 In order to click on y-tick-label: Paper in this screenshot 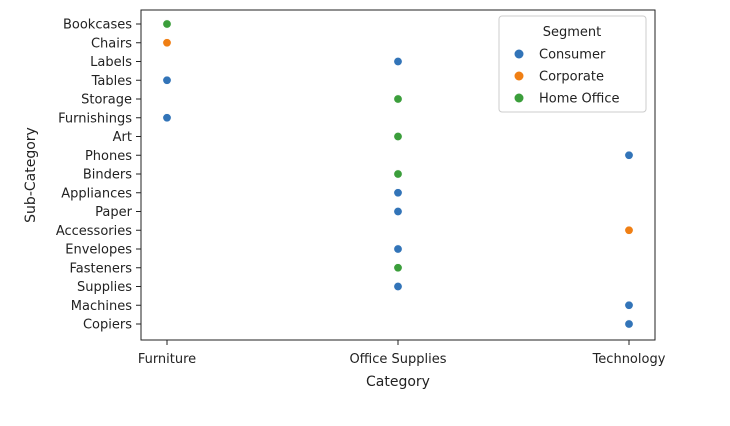, I will do `click(113, 212)`.